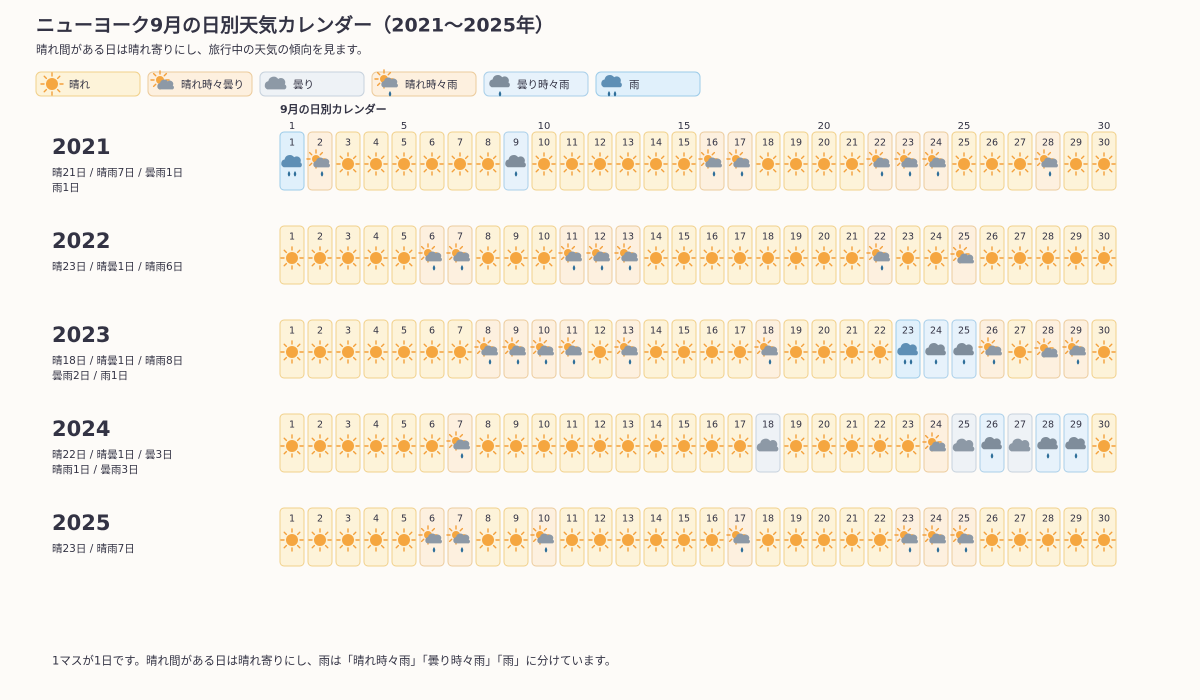  I want to click on day-number: 26, so click(992, 519).